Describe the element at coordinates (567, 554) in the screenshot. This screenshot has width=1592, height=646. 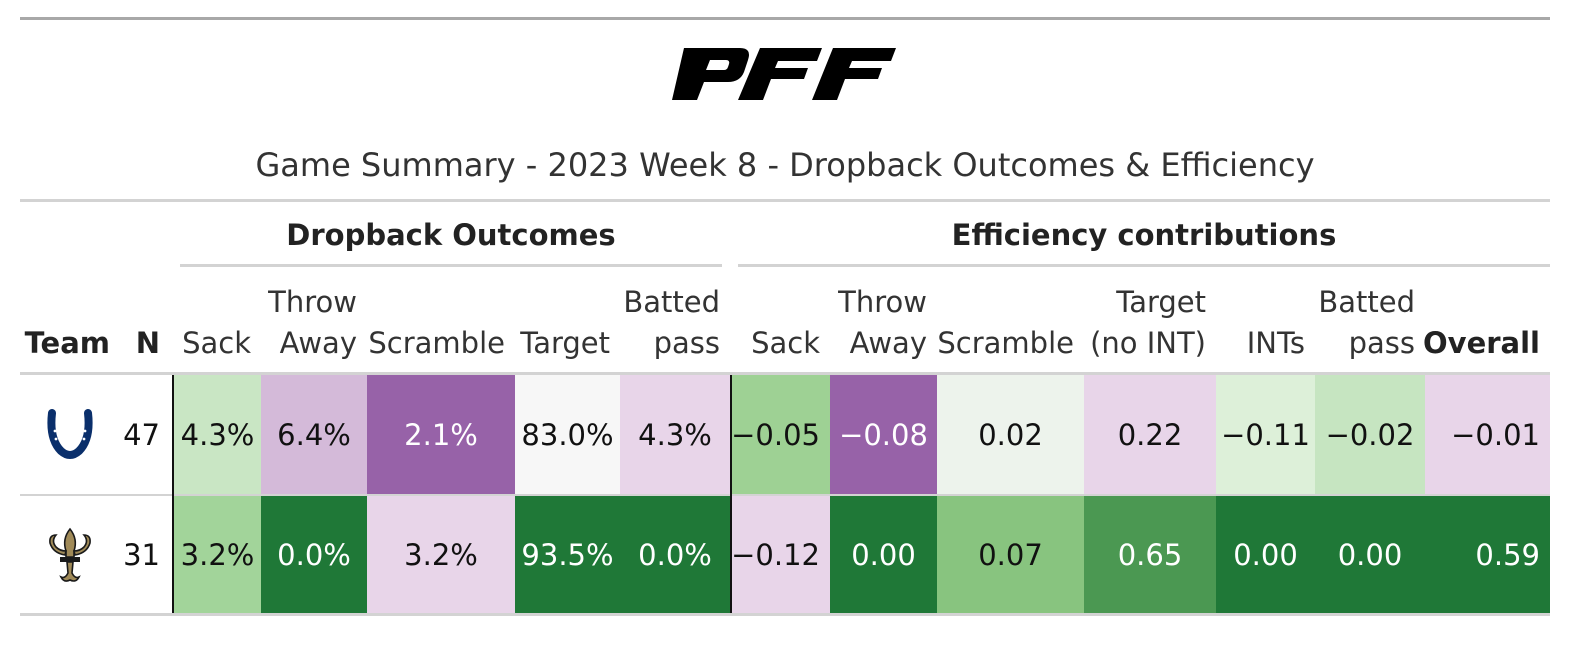
I see `row-saints-dropback-target: 93.5%` at that location.